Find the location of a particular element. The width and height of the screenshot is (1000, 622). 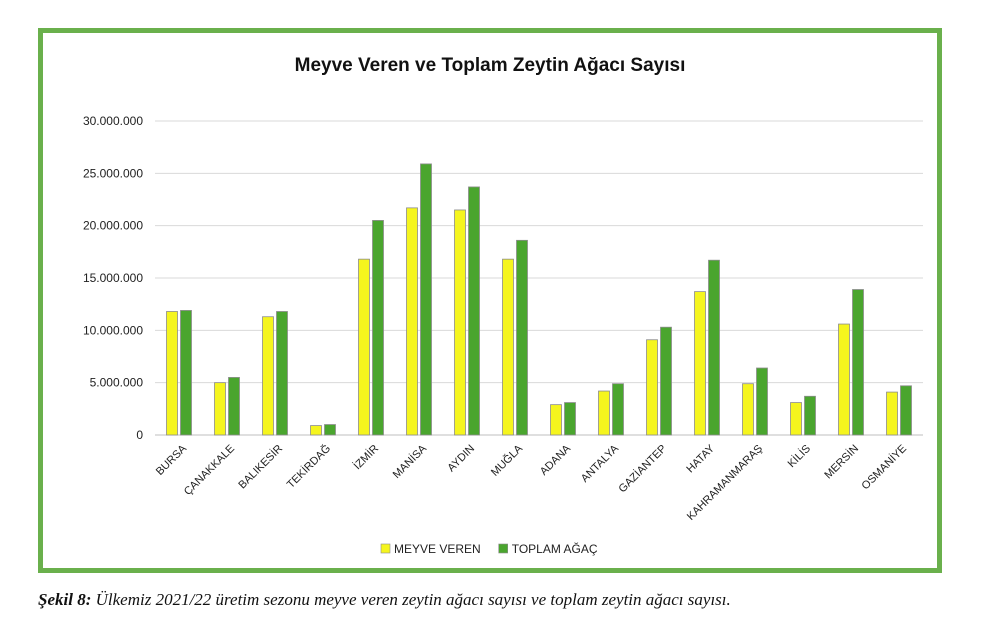

x-tick-label: HATAY is located at coordinates (700, 458).